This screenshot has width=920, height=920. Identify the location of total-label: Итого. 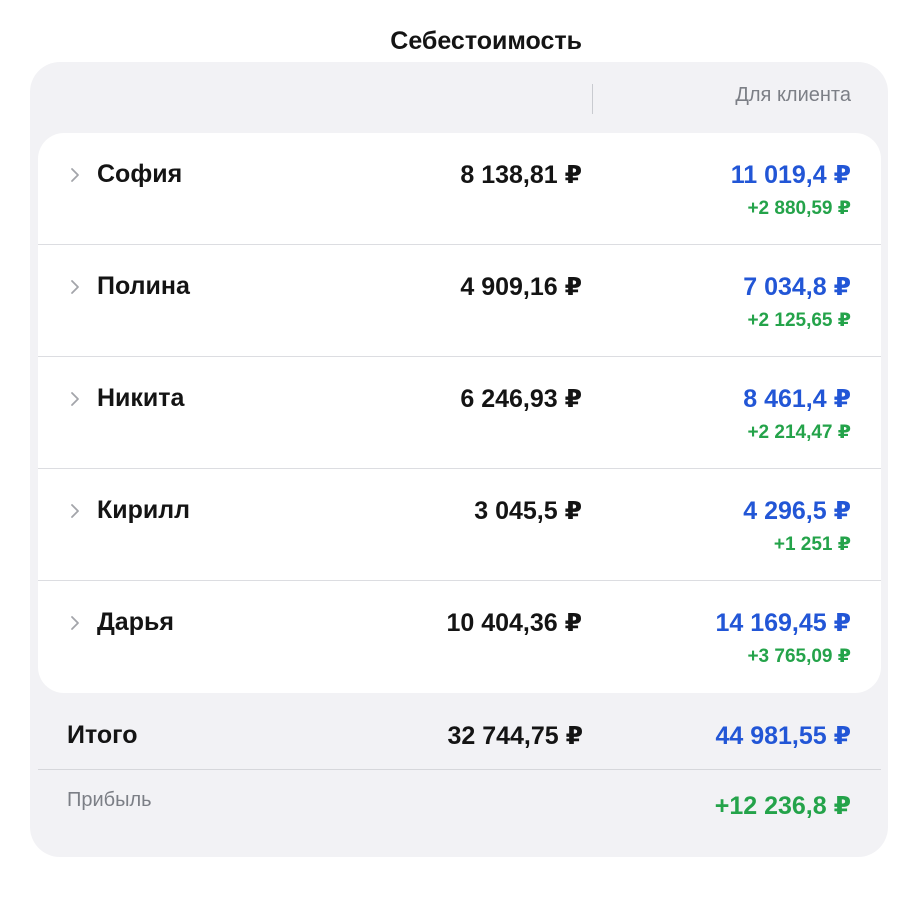
(102, 735).